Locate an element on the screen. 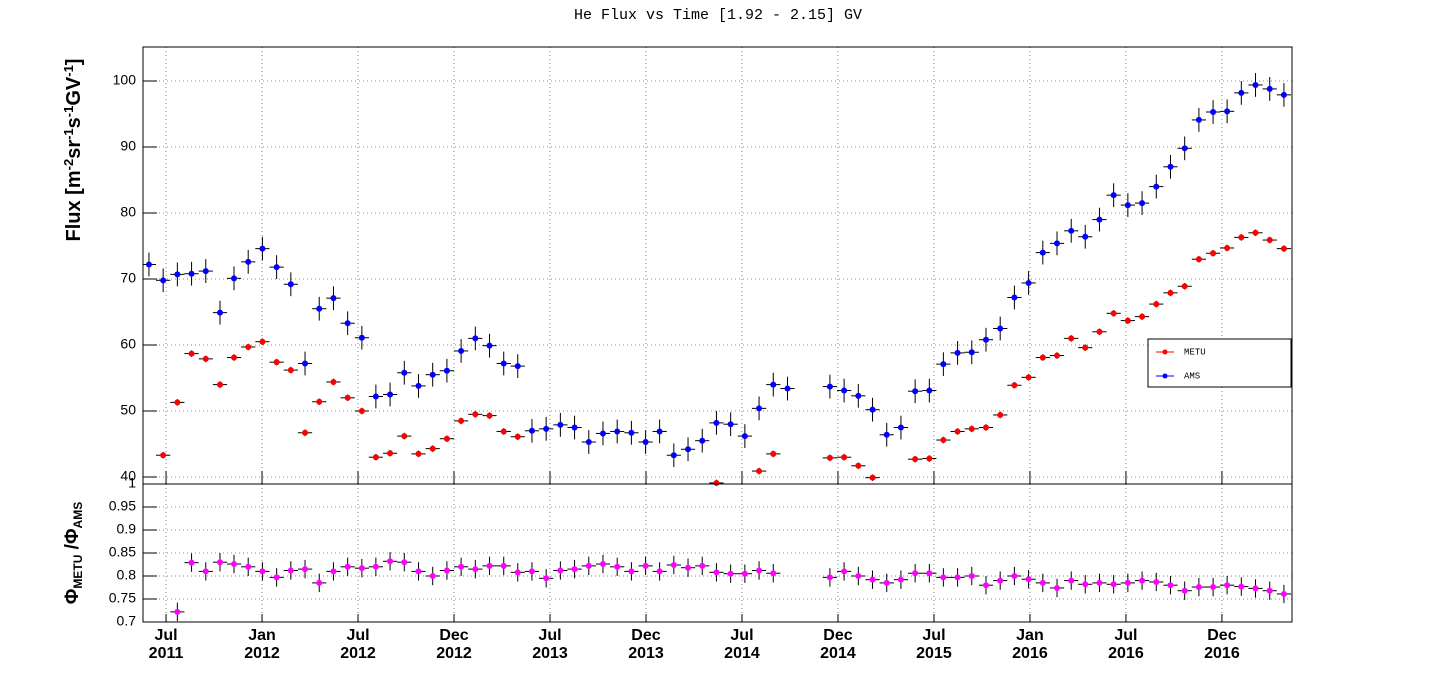 The width and height of the screenshot is (1436, 692). y-tick-label: 50 is located at coordinates (128, 410).